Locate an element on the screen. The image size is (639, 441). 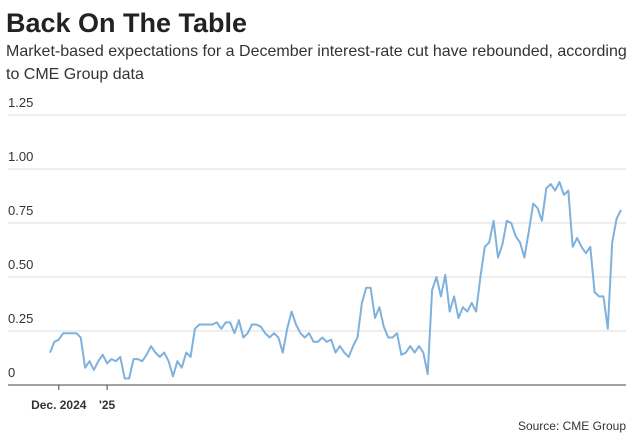
chart-title: Back On The Table is located at coordinates (126, 23).